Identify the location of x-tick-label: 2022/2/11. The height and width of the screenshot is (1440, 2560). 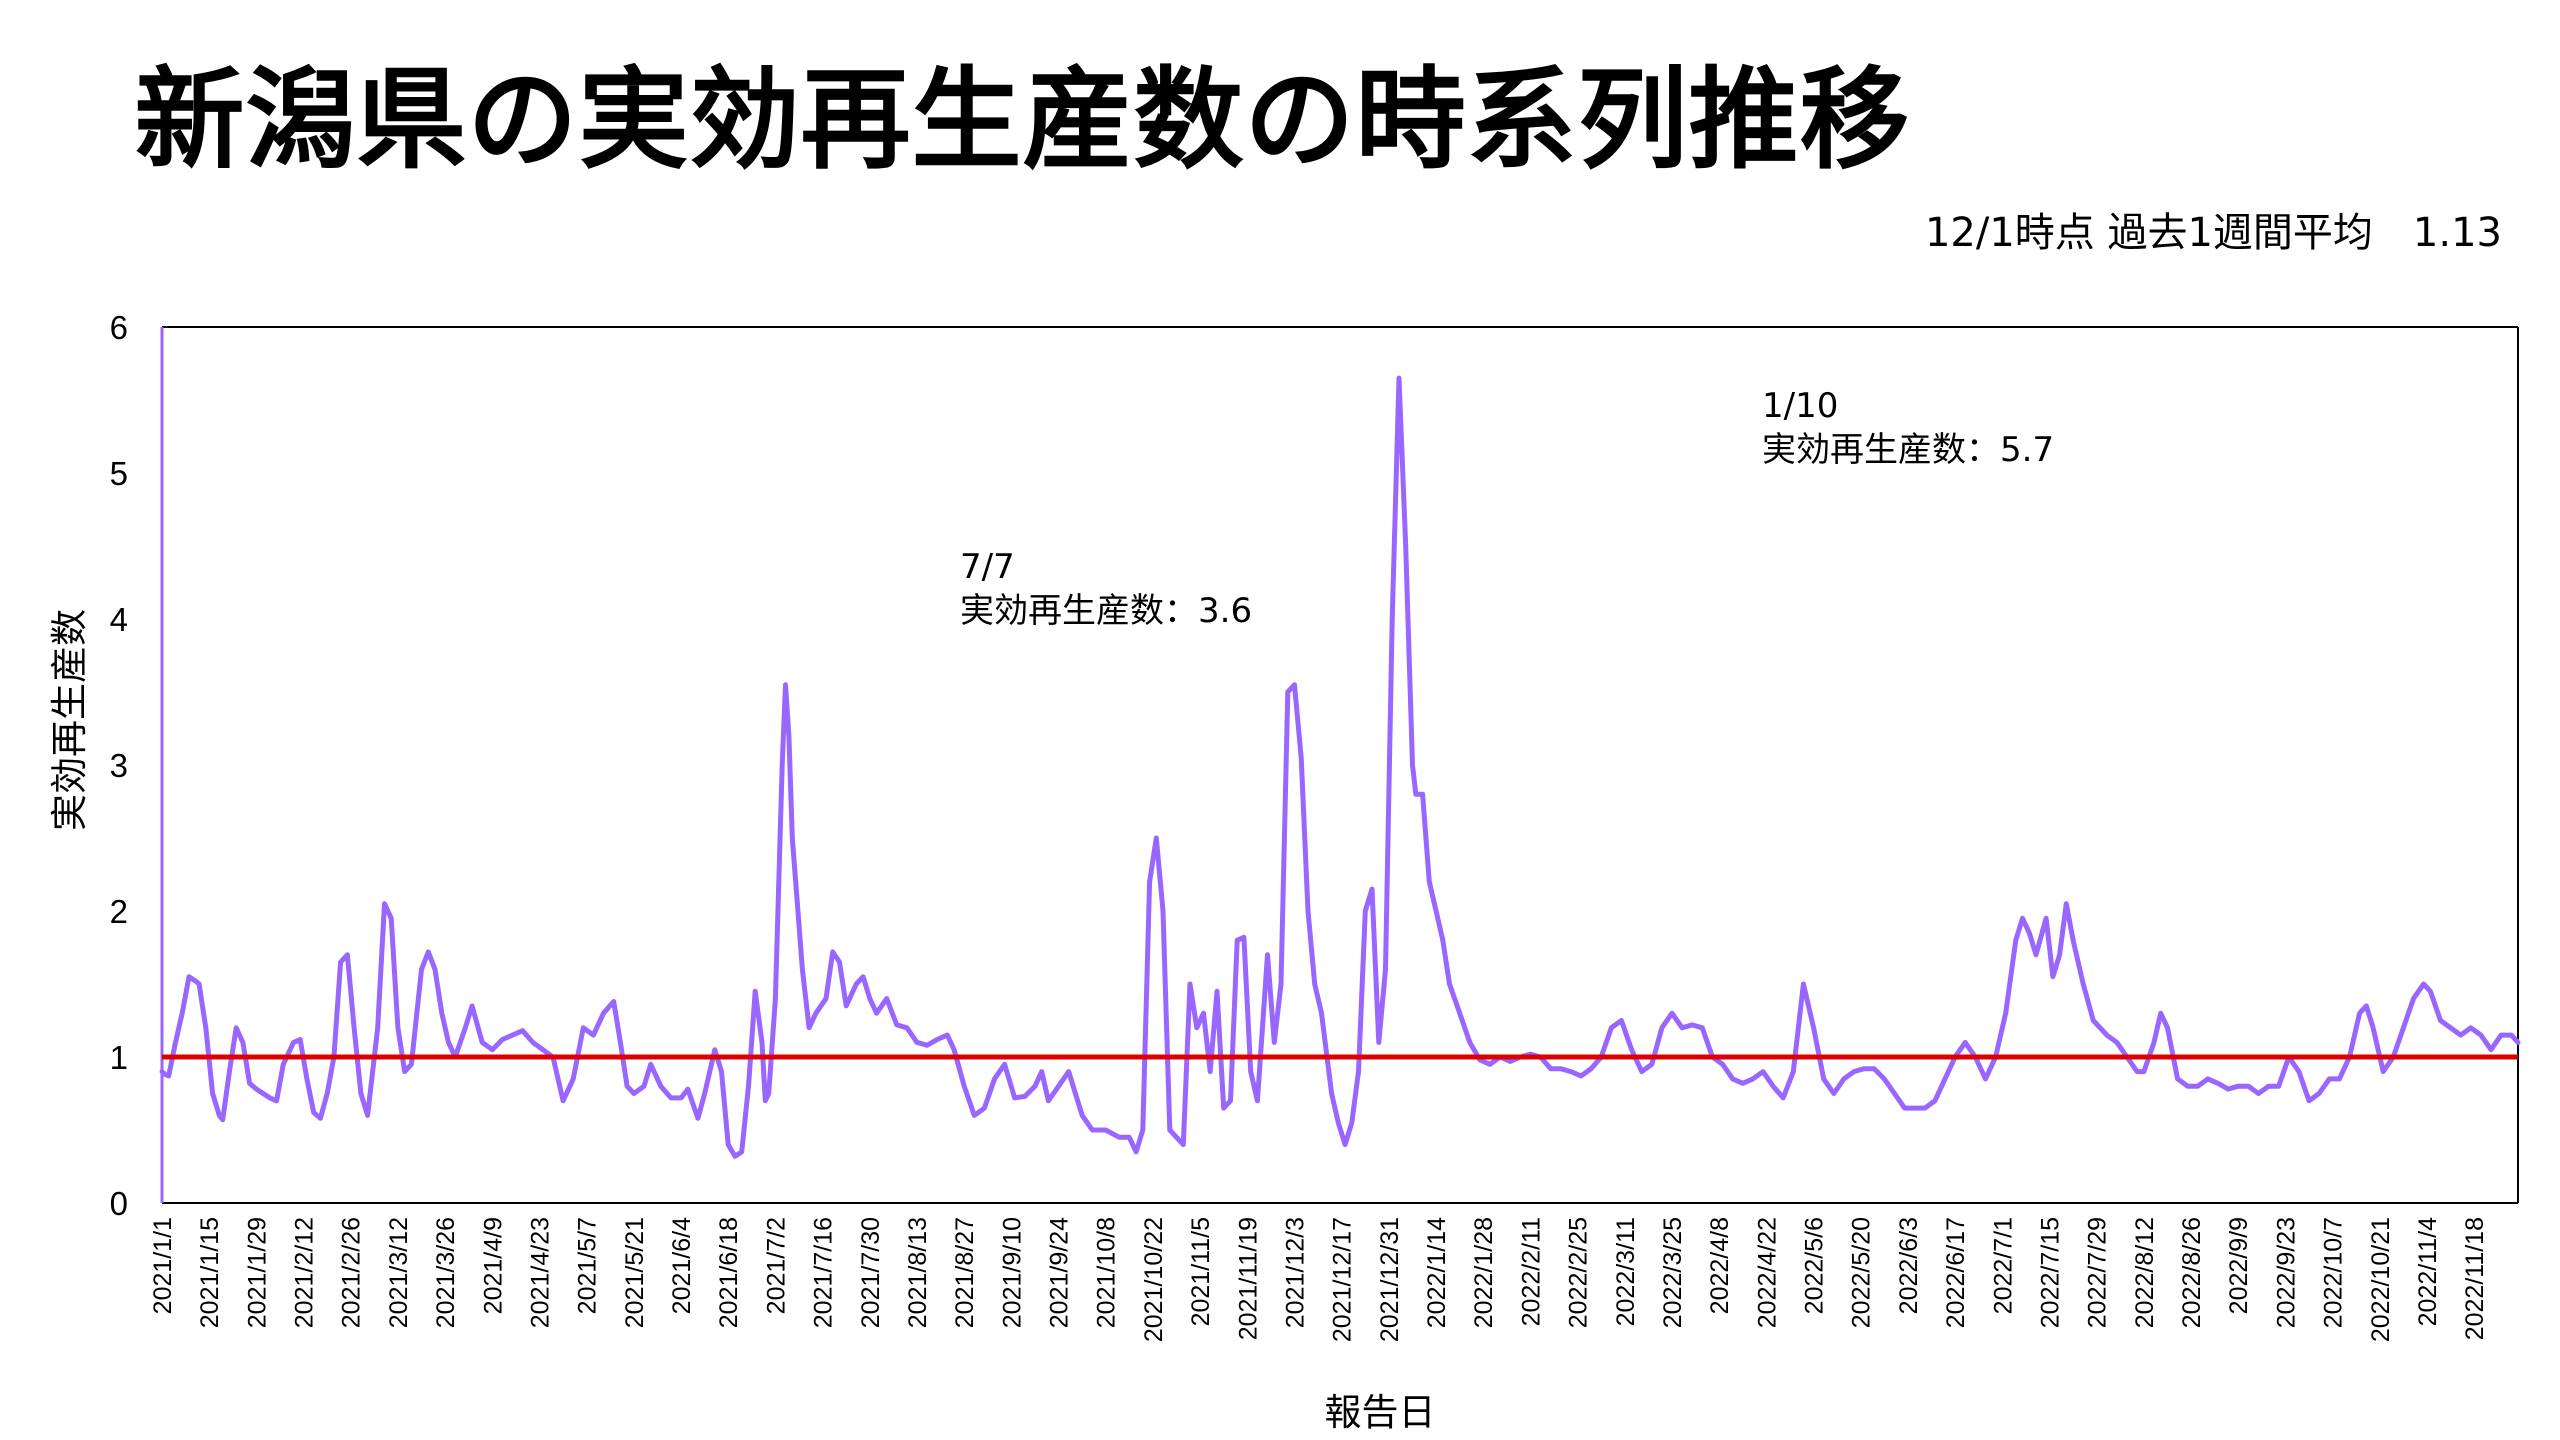
(1531, 1271).